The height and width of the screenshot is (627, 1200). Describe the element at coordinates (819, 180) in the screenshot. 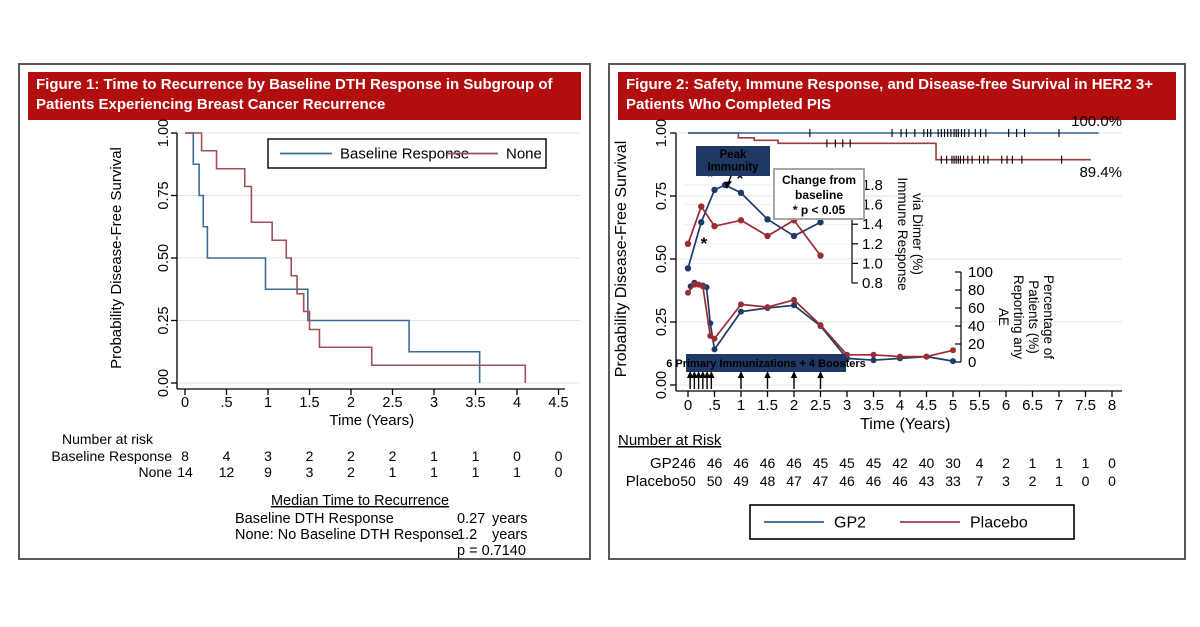

I see `note-box-text: Change from` at that location.